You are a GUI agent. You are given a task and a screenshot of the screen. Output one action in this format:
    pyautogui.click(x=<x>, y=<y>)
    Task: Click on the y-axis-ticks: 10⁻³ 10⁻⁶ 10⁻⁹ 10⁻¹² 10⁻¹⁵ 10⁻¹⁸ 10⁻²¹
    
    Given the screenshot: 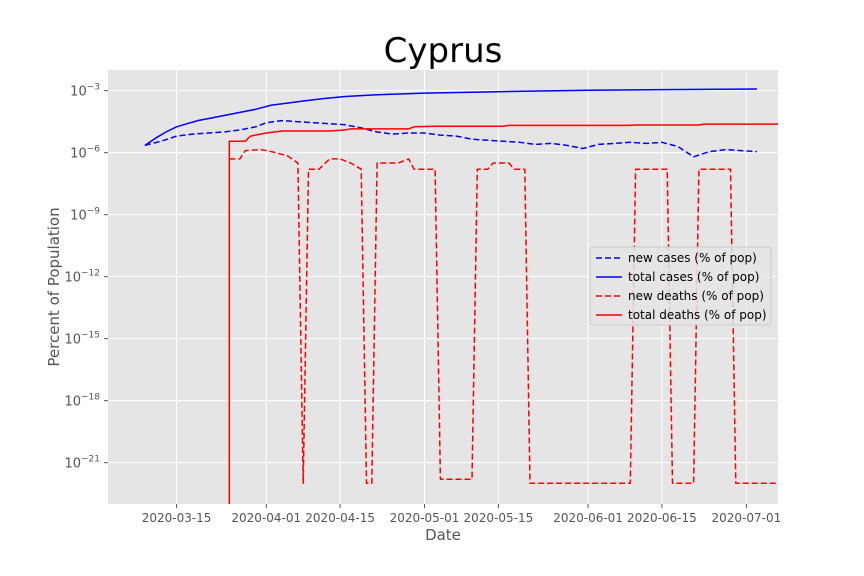 What is the action you would take?
    pyautogui.click(x=86, y=277)
    